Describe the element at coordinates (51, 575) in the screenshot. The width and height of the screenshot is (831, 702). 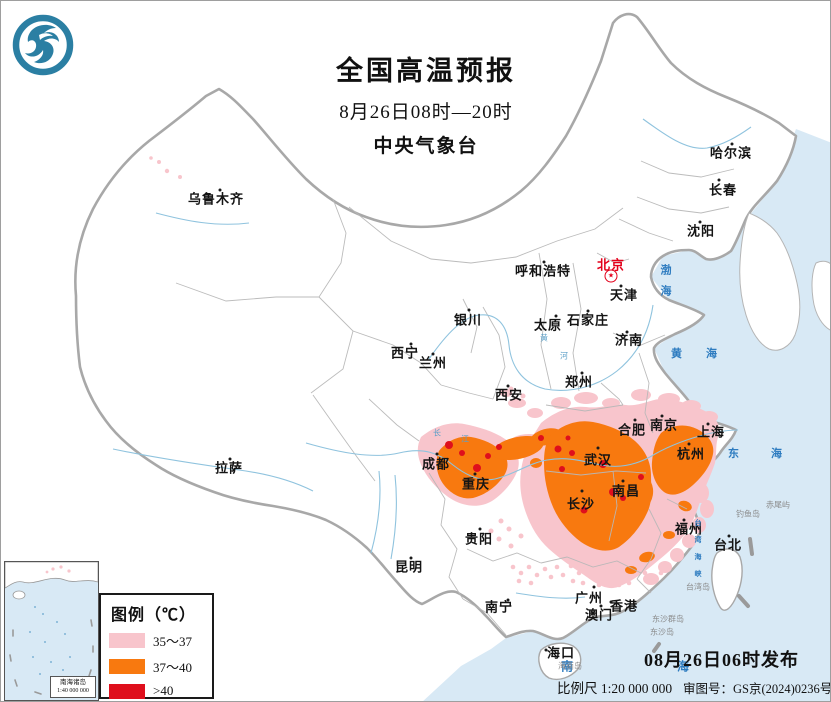
I see `inset-mainland` at that location.